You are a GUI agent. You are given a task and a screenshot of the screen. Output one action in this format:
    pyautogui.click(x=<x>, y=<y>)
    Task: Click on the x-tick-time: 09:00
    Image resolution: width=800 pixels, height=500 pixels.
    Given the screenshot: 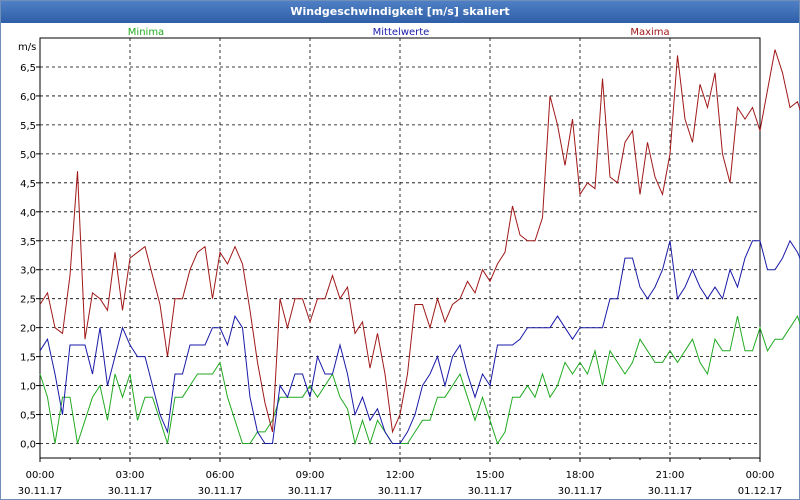 What is the action you would take?
    pyautogui.click(x=310, y=475)
    